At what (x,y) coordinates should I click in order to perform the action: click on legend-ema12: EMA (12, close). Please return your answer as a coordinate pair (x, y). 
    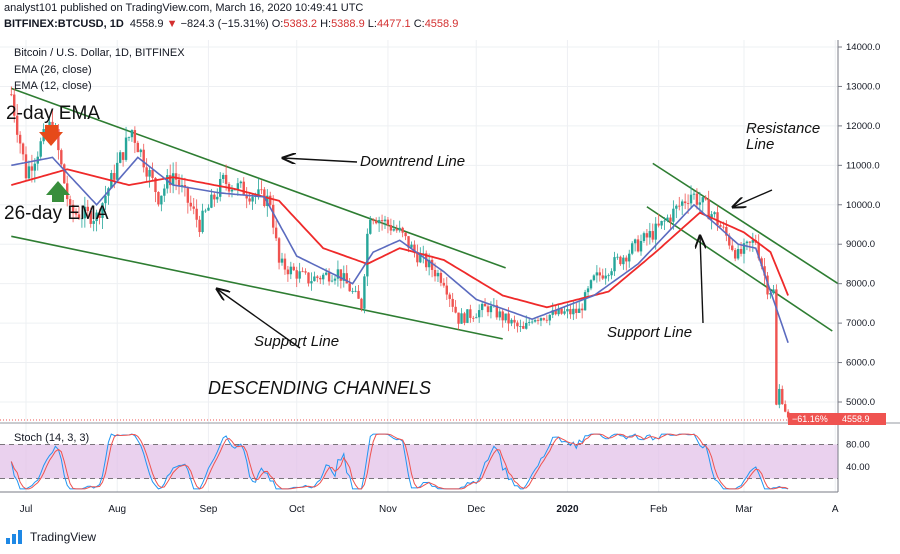
    Looking at the image, I should click on (53, 86).